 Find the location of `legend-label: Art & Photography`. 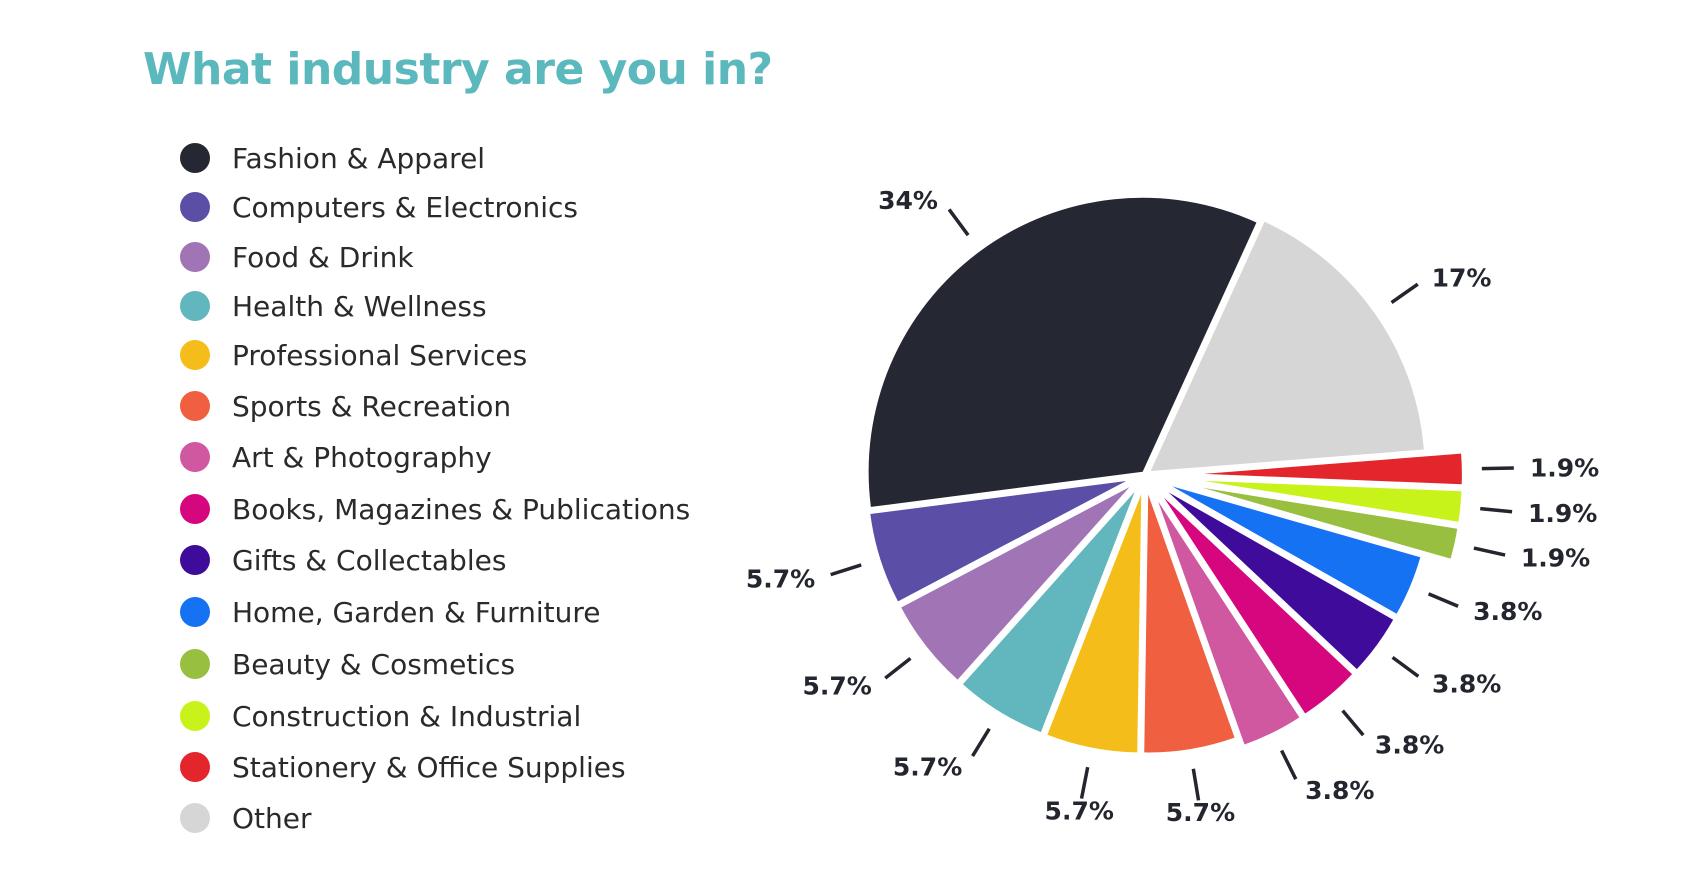

legend-label: Art & Photography is located at coordinates (362, 457).